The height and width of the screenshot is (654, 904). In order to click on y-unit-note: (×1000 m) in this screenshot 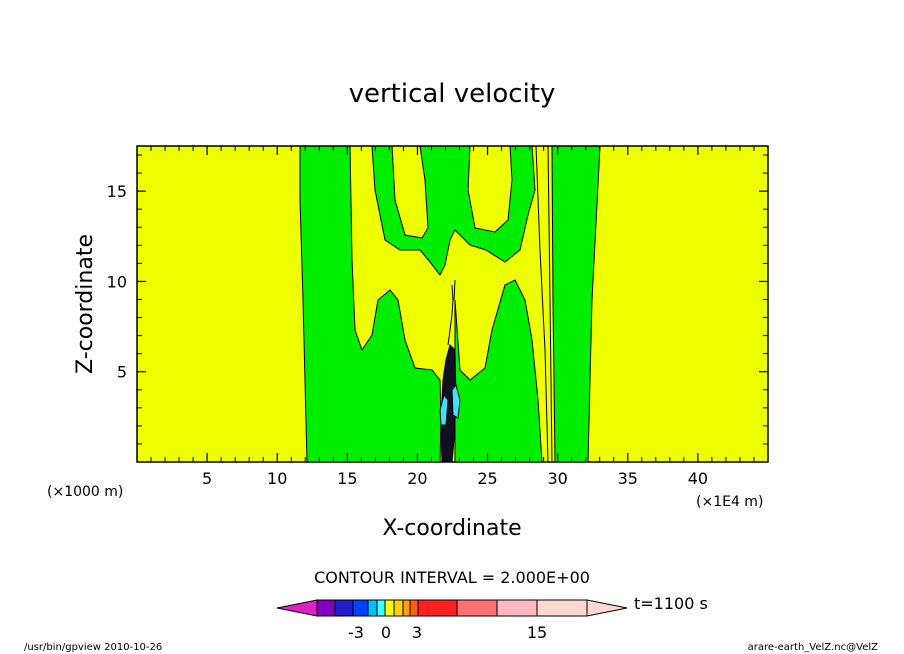, I will do `click(85, 492)`.